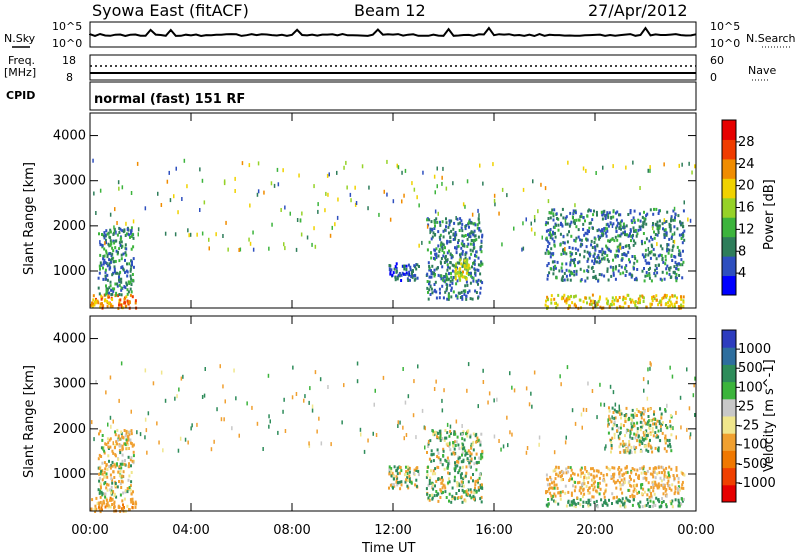 The height and width of the screenshot is (558, 800). What do you see at coordinates (753, 445) in the screenshot?
I see `colorbar-tick-label: -100` at bounding box center [753, 445].